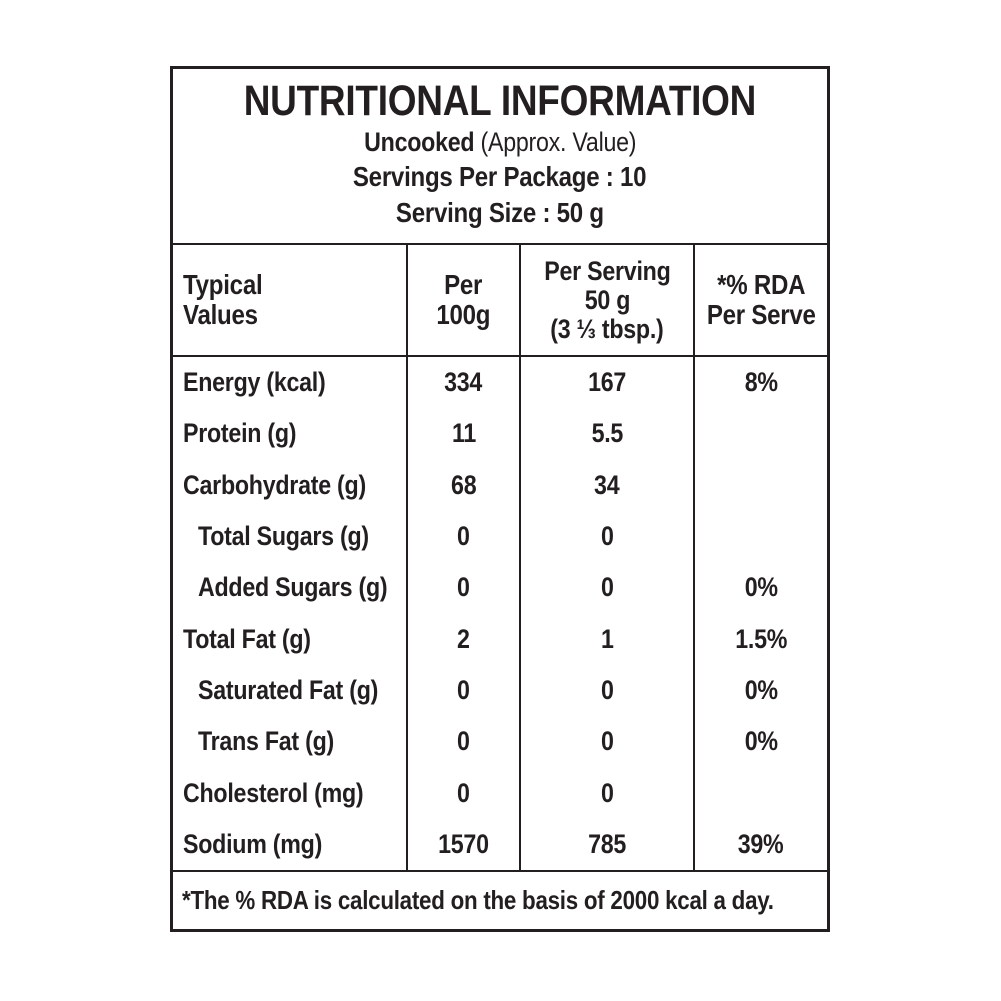 Image resolution: width=1001 pixels, height=1001 pixels. What do you see at coordinates (462, 485) in the screenshot?
I see `per-100g-value: 68` at bounding box center [462, 485].